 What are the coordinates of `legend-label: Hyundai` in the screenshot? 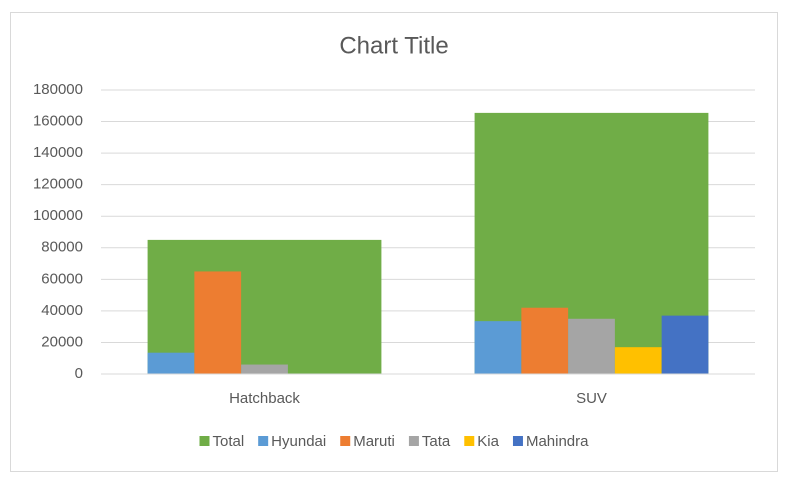 It's located at (298, 441).